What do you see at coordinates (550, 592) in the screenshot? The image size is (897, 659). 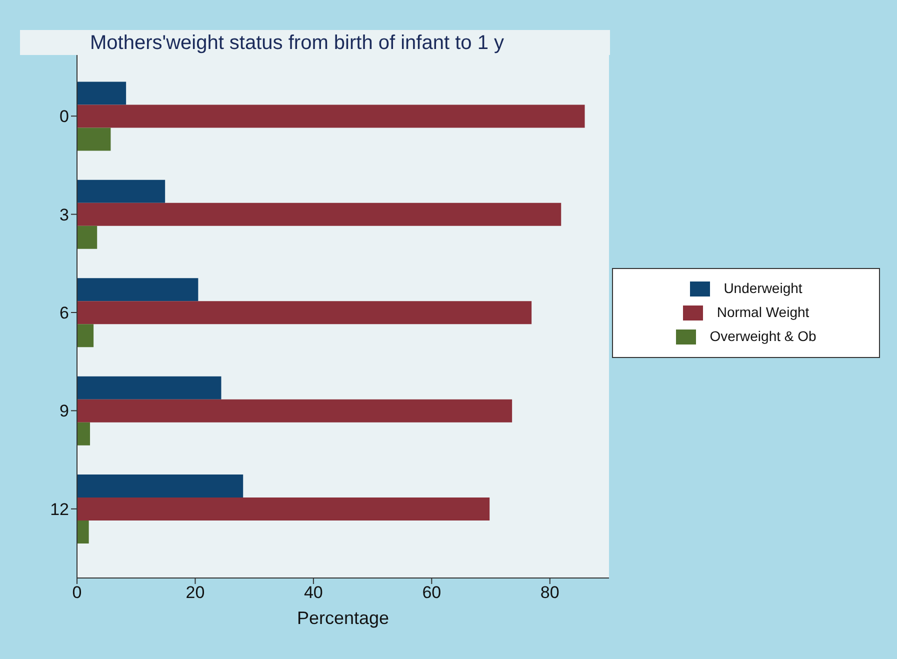 I see `x-tick-label: 80` at bounding box center [550, 592].